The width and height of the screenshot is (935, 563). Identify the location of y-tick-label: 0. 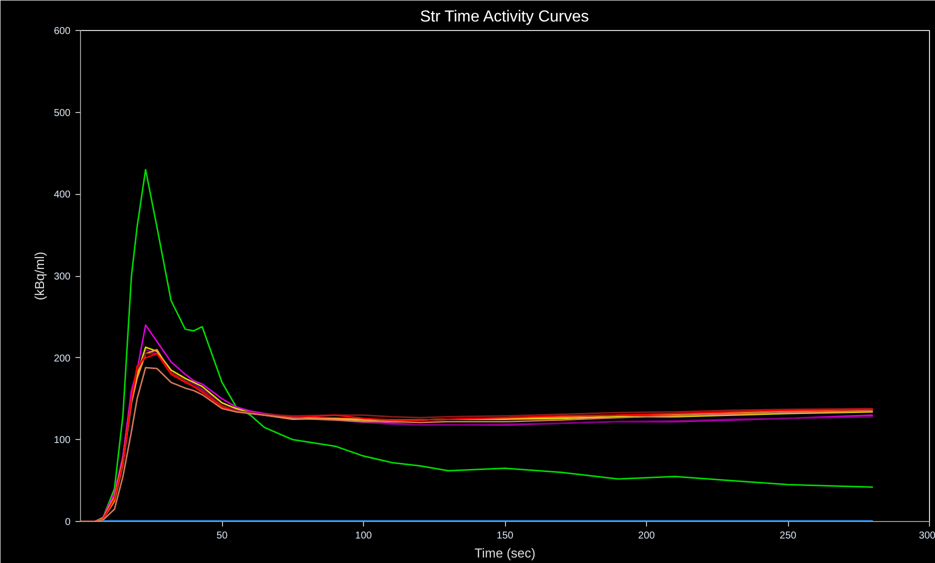
(67, 522).